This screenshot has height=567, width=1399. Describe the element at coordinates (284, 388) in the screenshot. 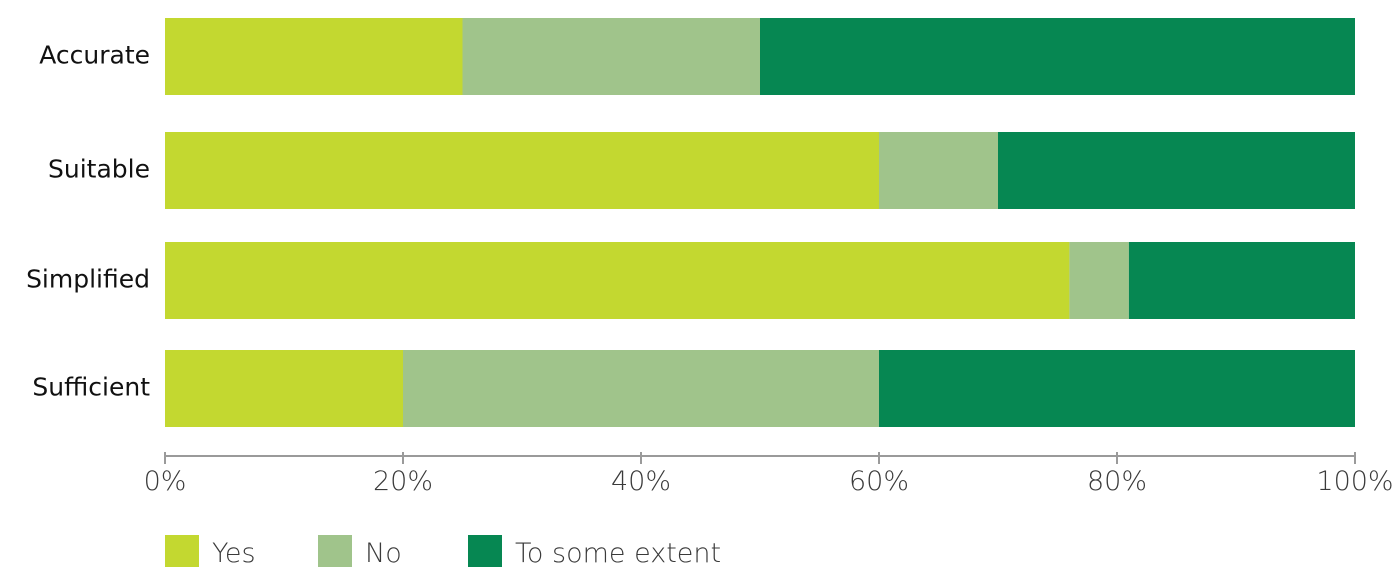

I see `bar-sufficient-yes` at that location.